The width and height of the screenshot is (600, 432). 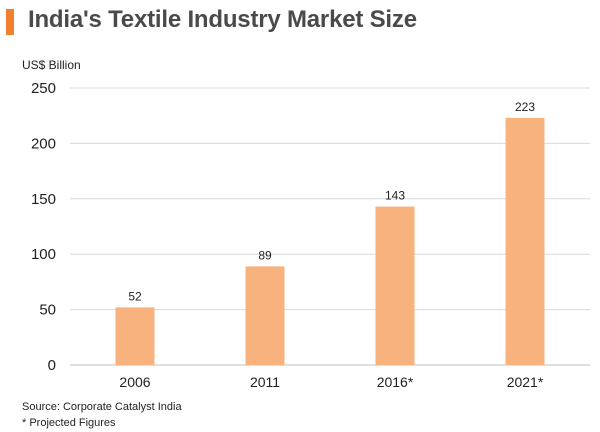 I want to click on y-tick-label: 0, so click(x=52, y=365).